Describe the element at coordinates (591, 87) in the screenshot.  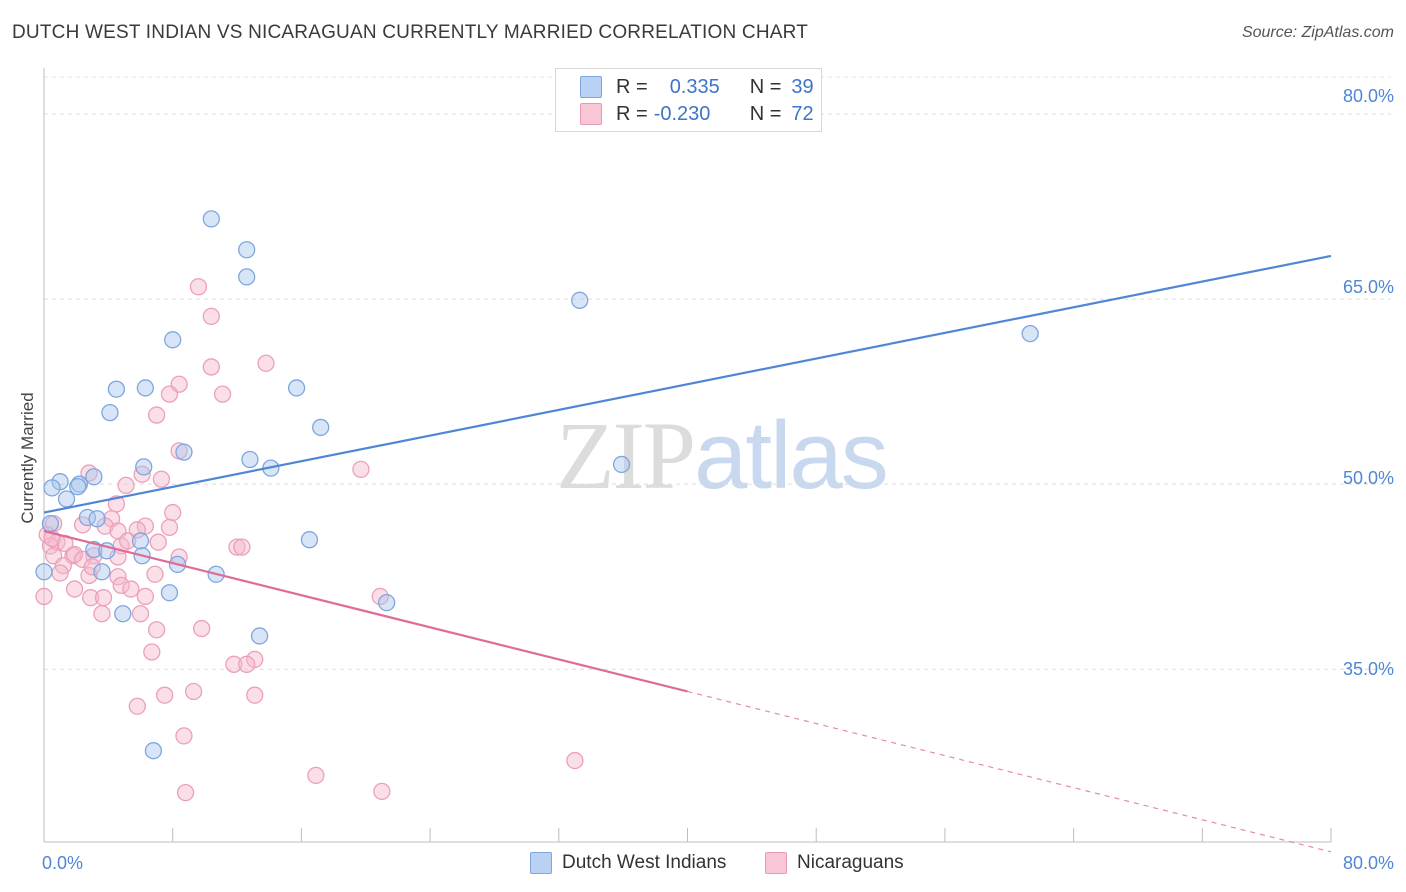
I see `legend-swatch-blue` at that location.